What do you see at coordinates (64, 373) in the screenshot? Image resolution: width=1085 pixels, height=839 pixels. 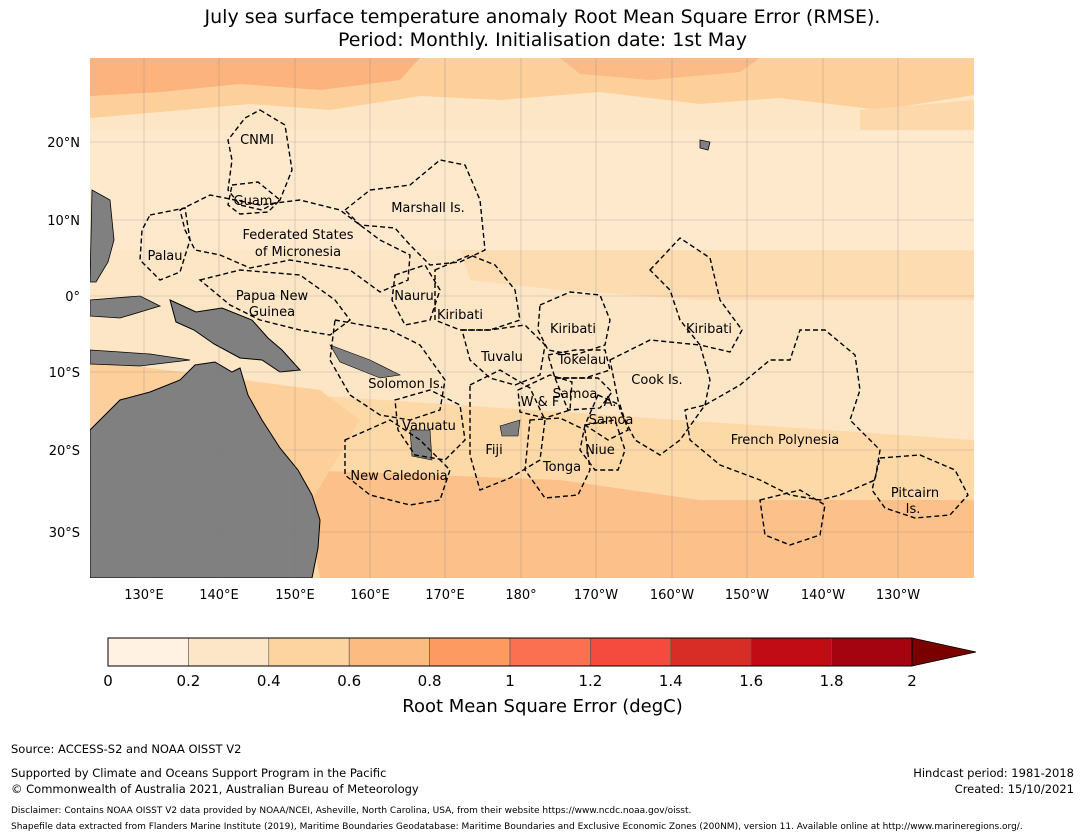 I see `lat-tick: 10°S` at bounding box center [64, 373].